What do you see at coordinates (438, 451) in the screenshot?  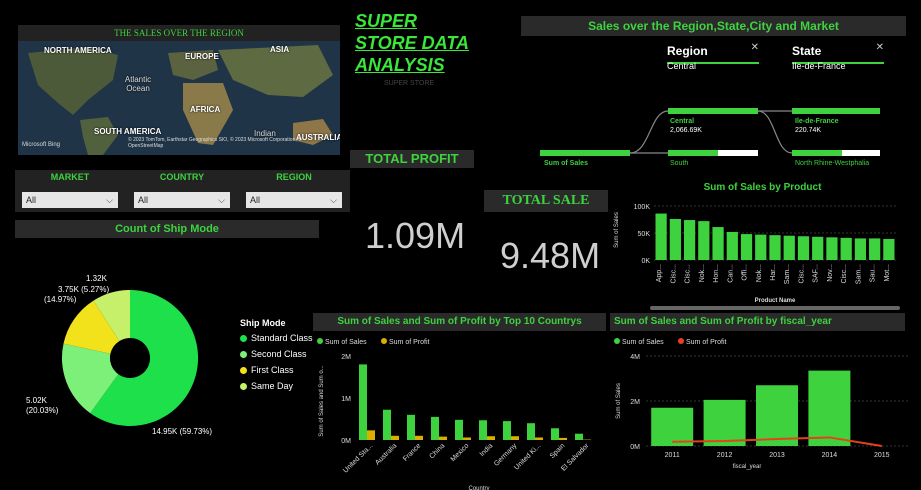 I see `x-tick-label: China` at bounding box center [438, 451].